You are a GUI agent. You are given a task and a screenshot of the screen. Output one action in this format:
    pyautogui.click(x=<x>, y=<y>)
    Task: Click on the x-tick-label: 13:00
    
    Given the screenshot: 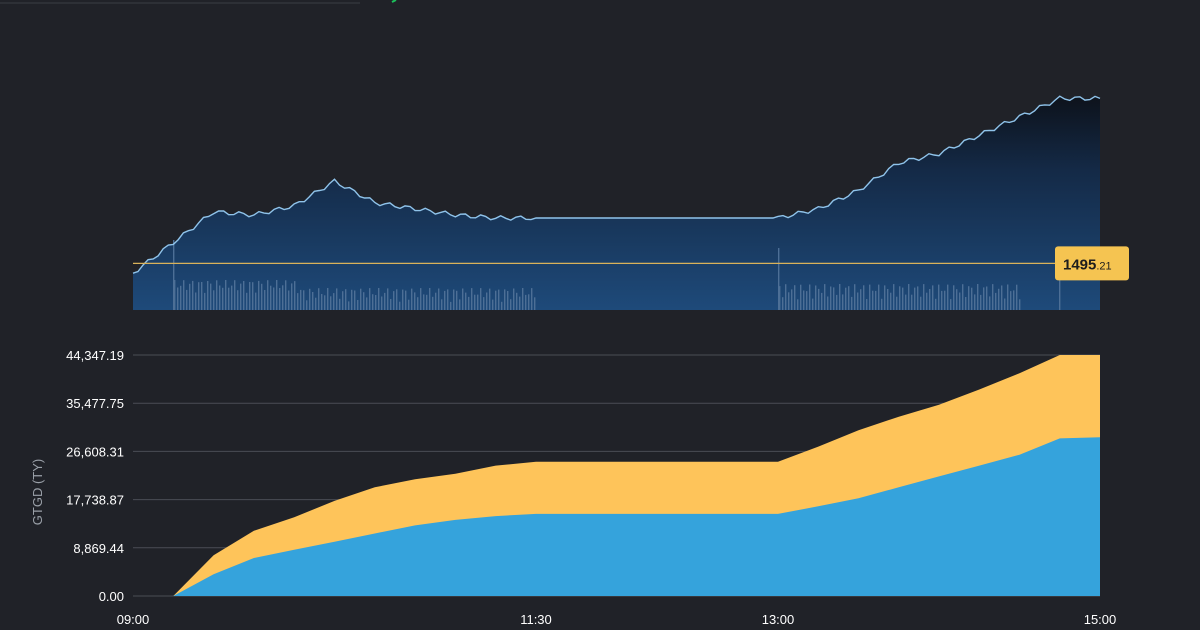 What is the action you would take?
    pyautogui.click(x=778, y=619)
    